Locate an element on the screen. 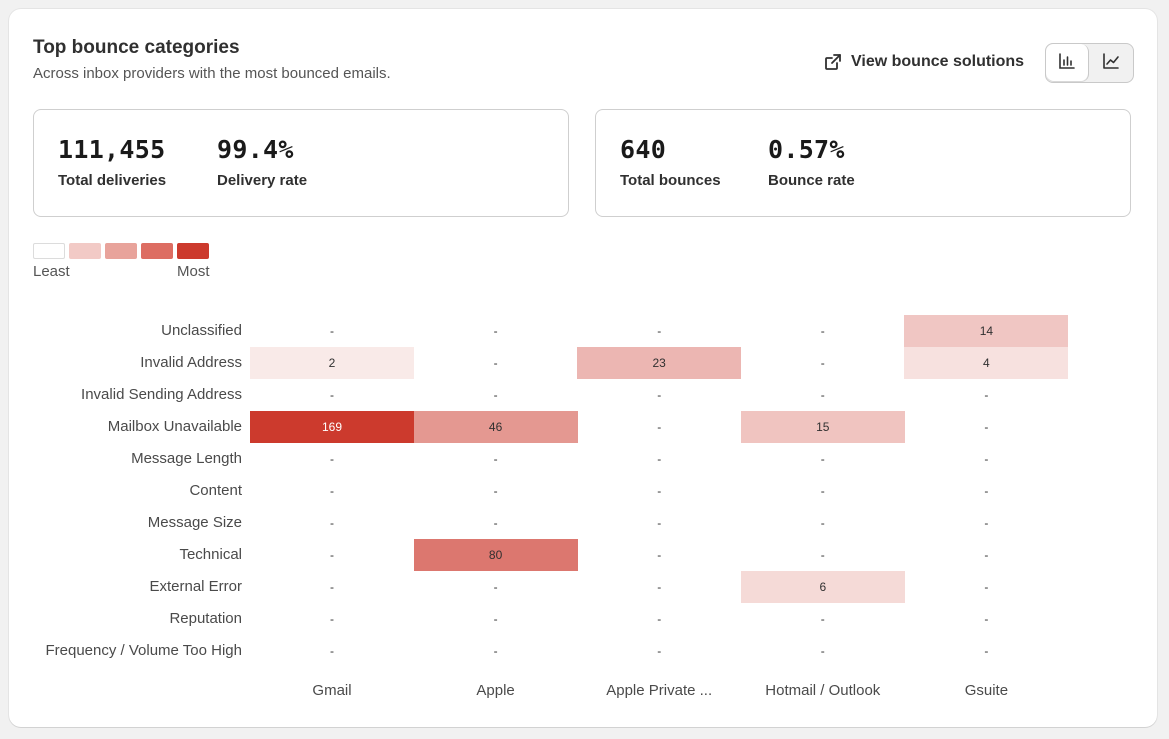  line-chart-icon is located at coordinates (1111, 63).